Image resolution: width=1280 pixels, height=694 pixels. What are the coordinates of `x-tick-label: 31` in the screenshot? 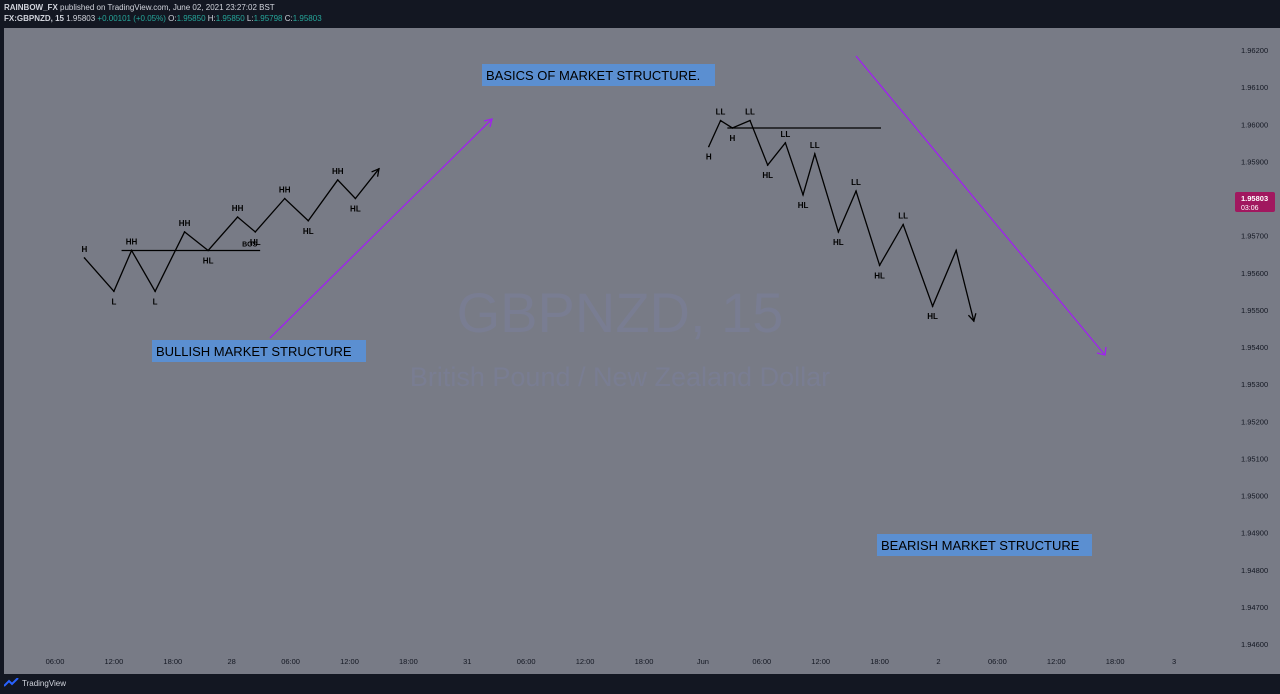 It's located at (467, 661).